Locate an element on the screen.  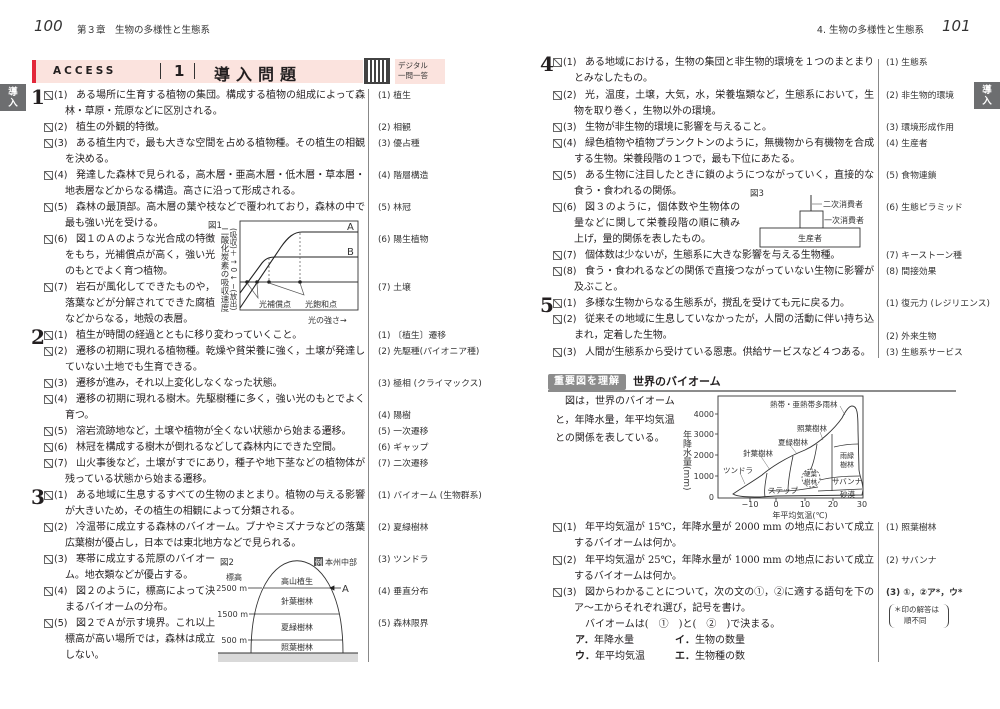
biome-xtick: 30 is located at coordinates (862, 504).